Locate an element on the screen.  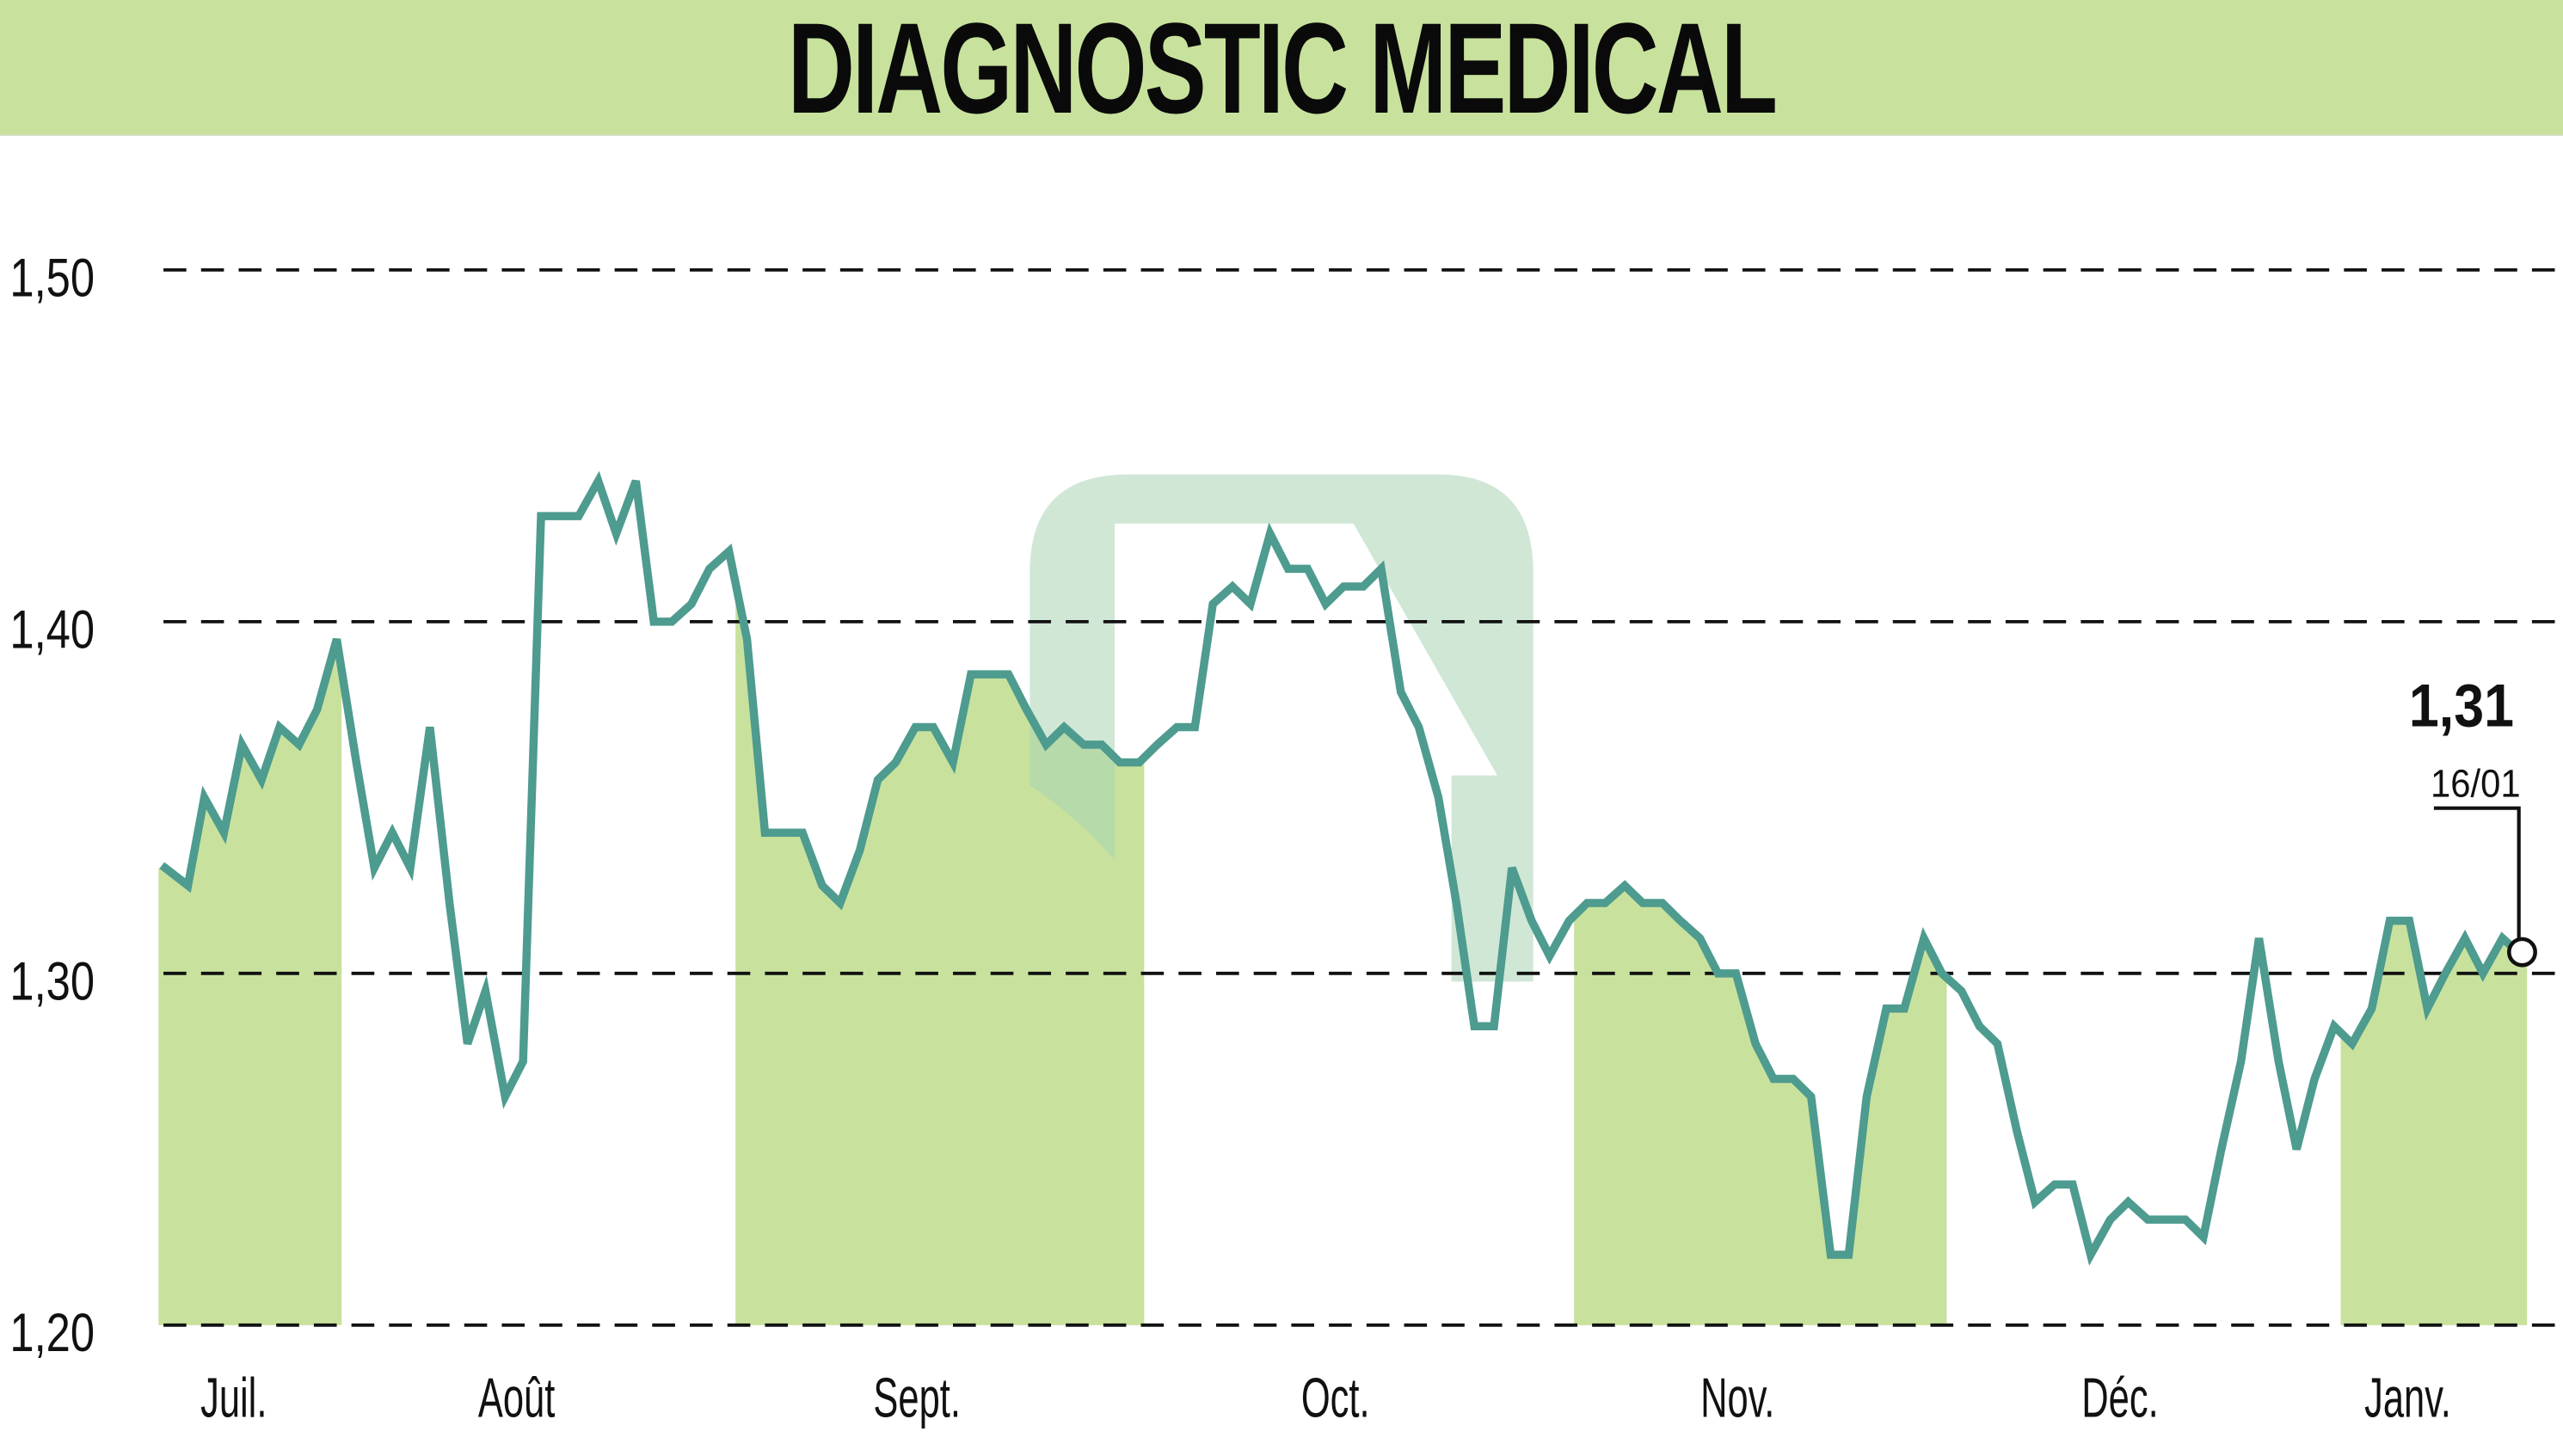
y-tick-label: 1,30 is located at coordinates (52, 982).